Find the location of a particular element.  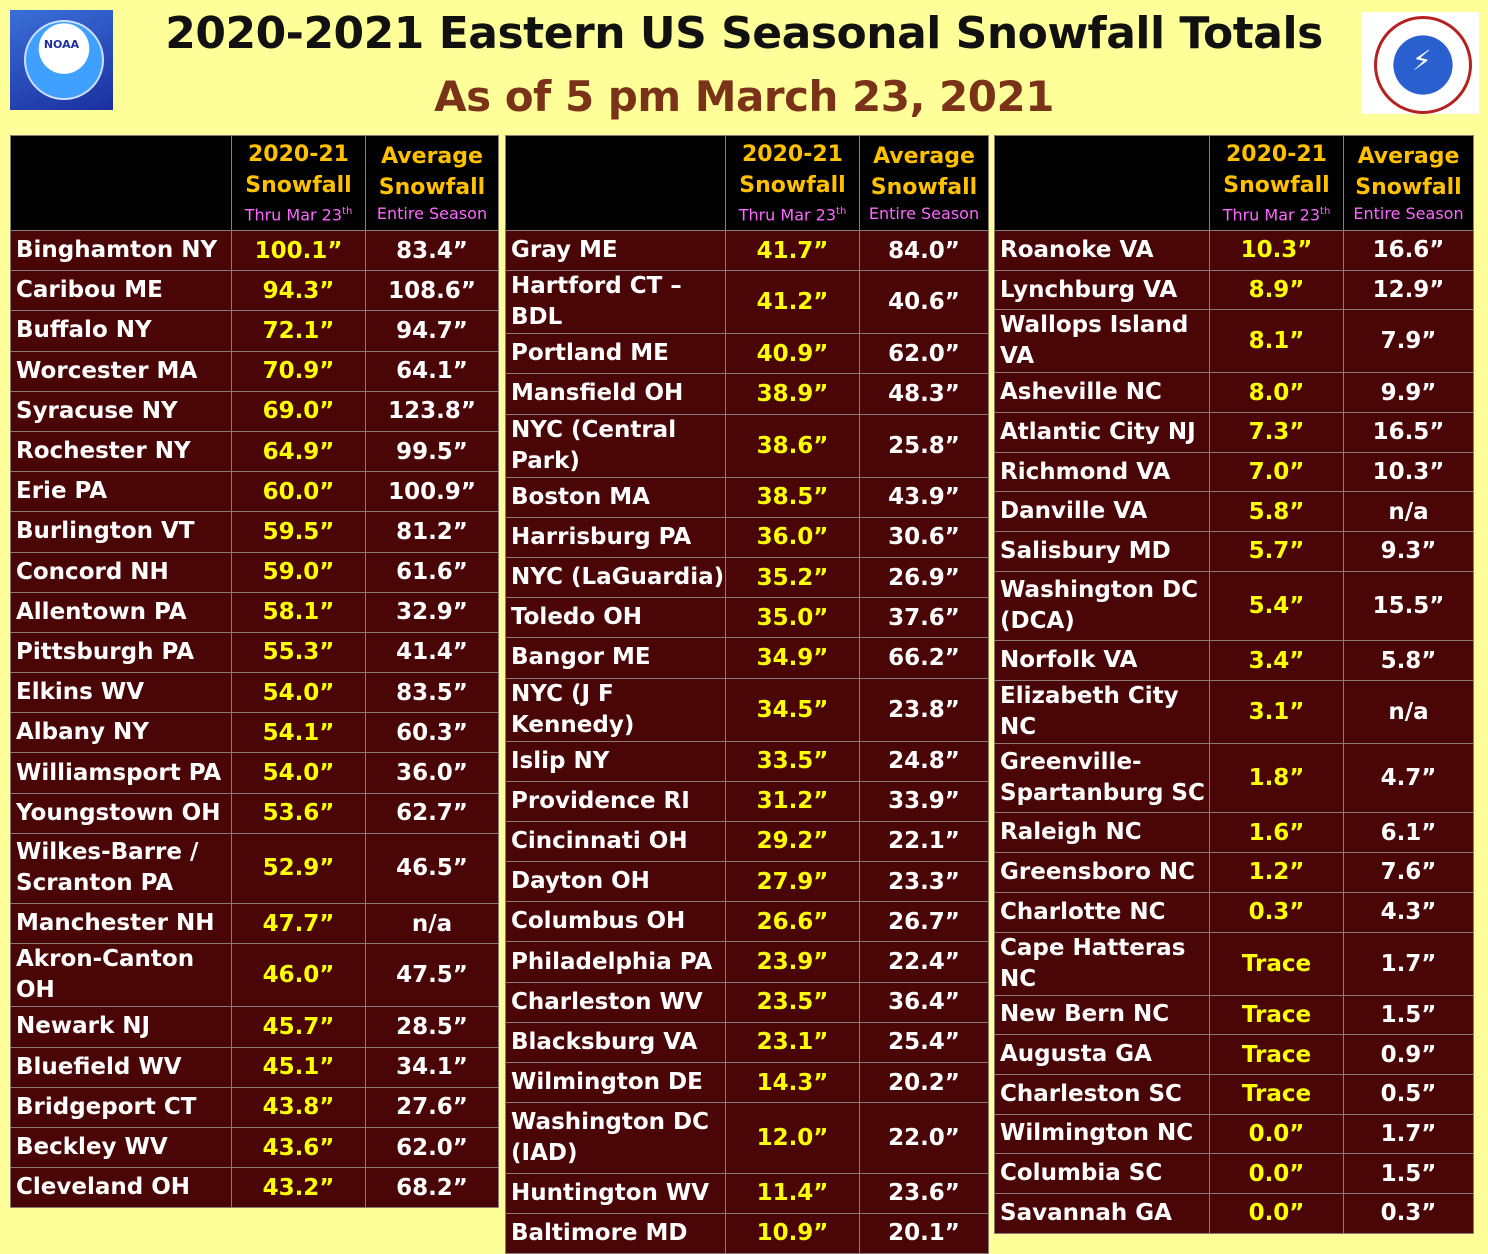

average-snowfall-value: 68.2” is located at coordinates (432, 1188).